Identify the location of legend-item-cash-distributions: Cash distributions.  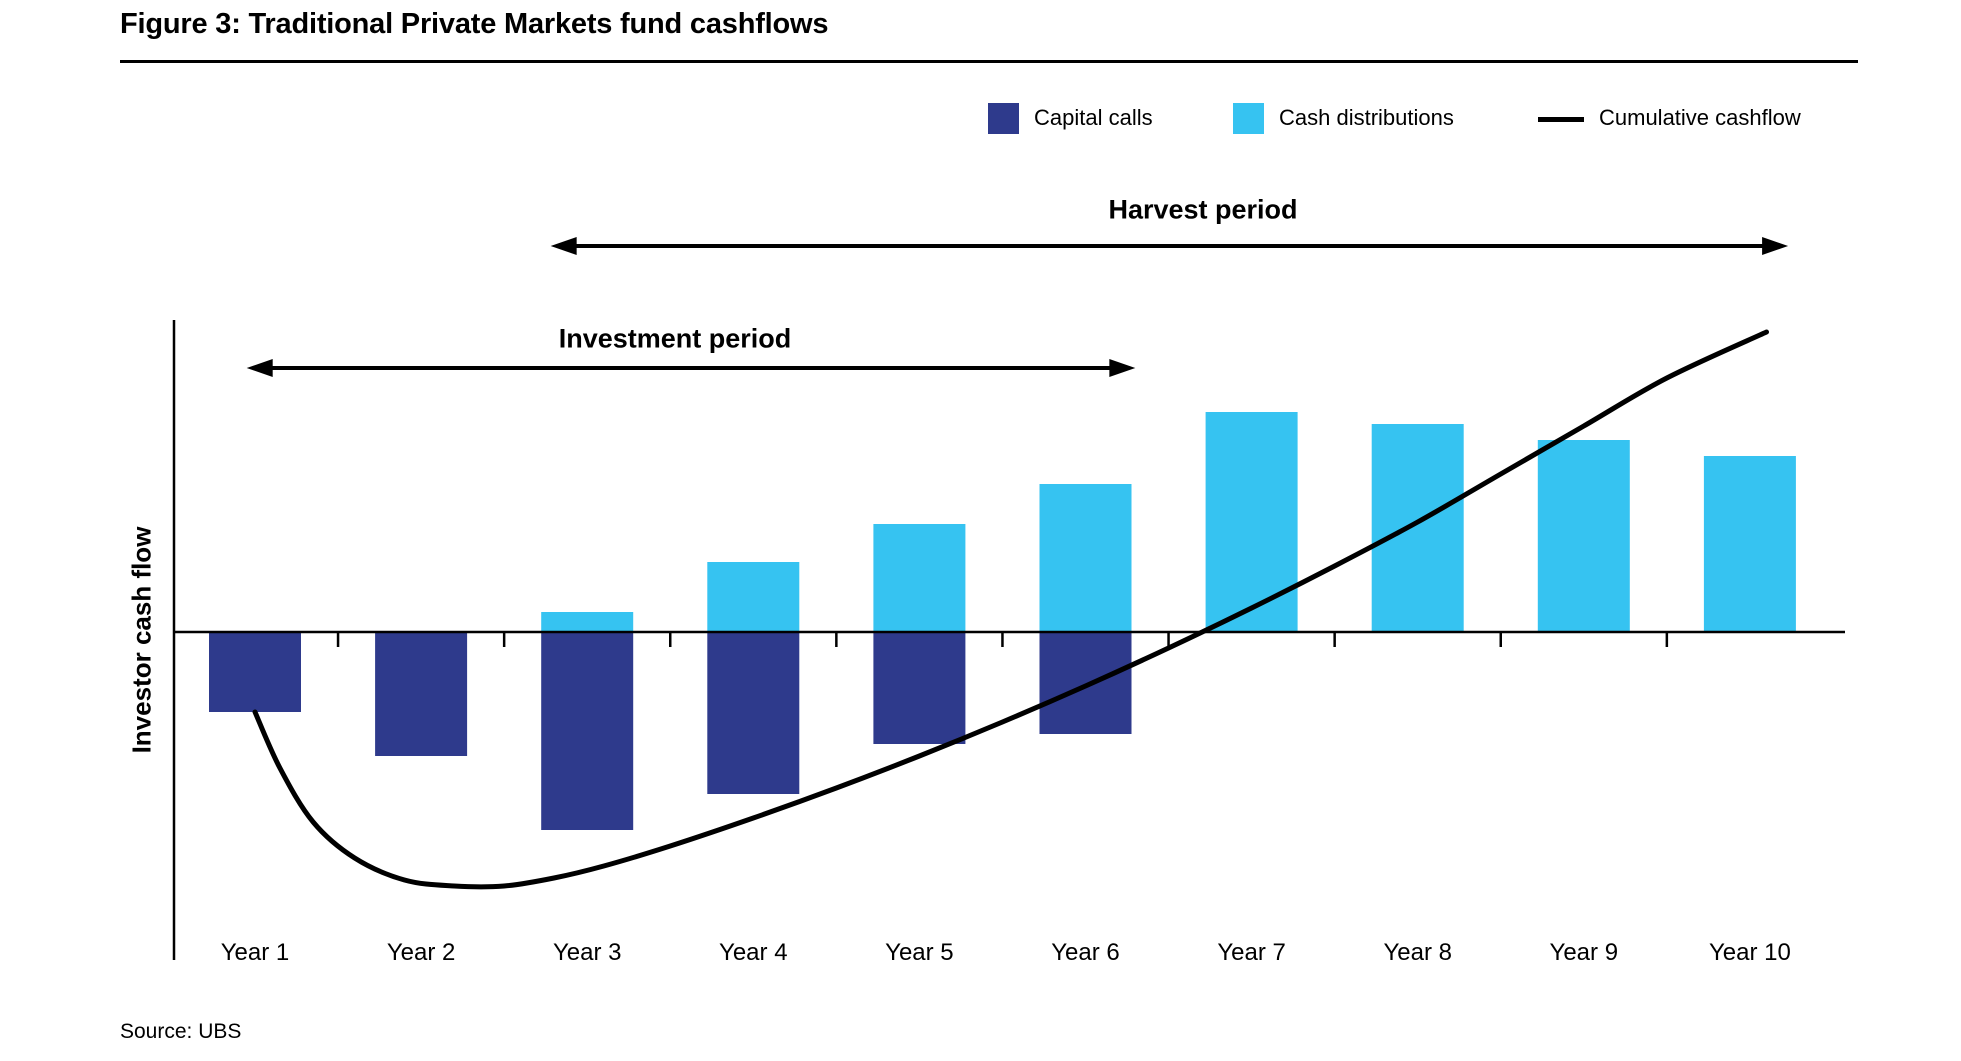
(1343, 118).